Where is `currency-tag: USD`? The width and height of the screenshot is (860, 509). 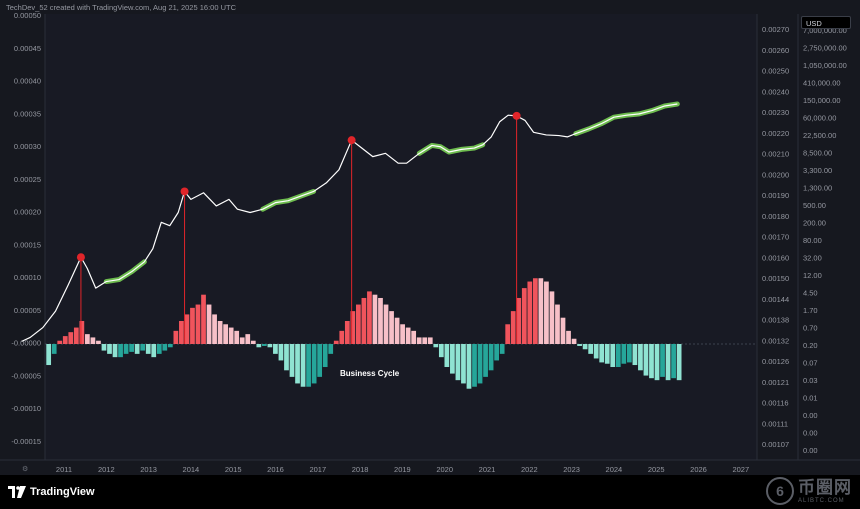 currency-tag: USD is located at coordinates (826, 22).